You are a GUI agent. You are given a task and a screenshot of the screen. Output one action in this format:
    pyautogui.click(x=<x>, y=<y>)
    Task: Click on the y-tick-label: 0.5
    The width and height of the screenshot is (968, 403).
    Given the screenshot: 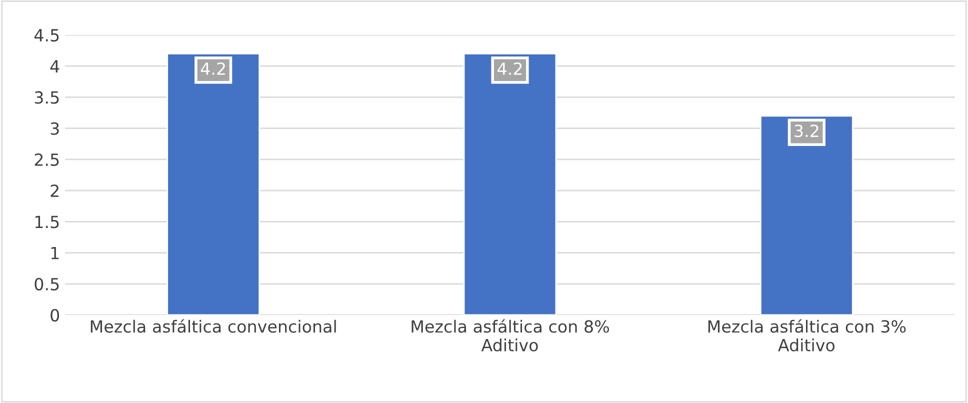 What is the action you would take?
    pyautogui.click(x=46, y=284)
    